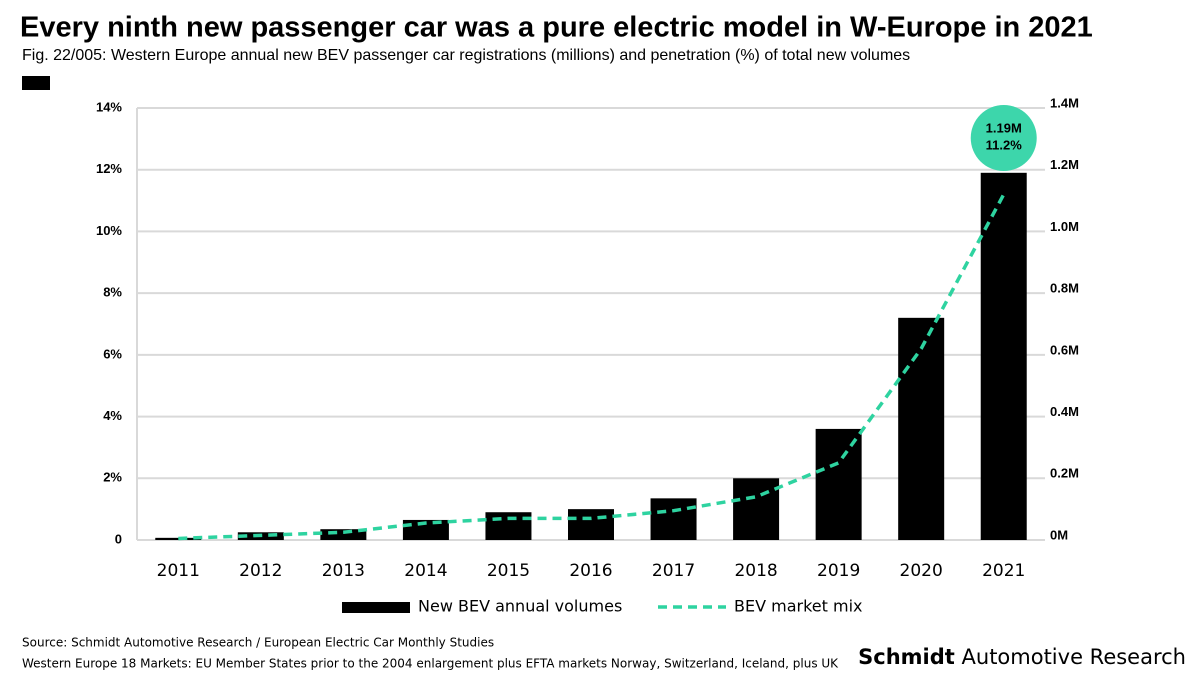 Image resolution: width=1200 pixels, height=675 pixels. What do you see at coordinates (755, 571) in the screenshot?
I see `x-tick-label: 2018` at bounding box center [755, 571].